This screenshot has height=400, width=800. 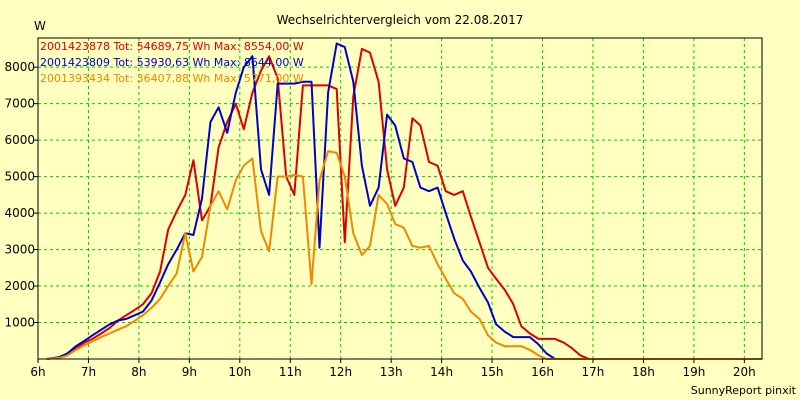 What do you see at coordinates (138, 372) in the screenshot?
I see `x-tick-label: 8h` at bounding box center [138, 372].